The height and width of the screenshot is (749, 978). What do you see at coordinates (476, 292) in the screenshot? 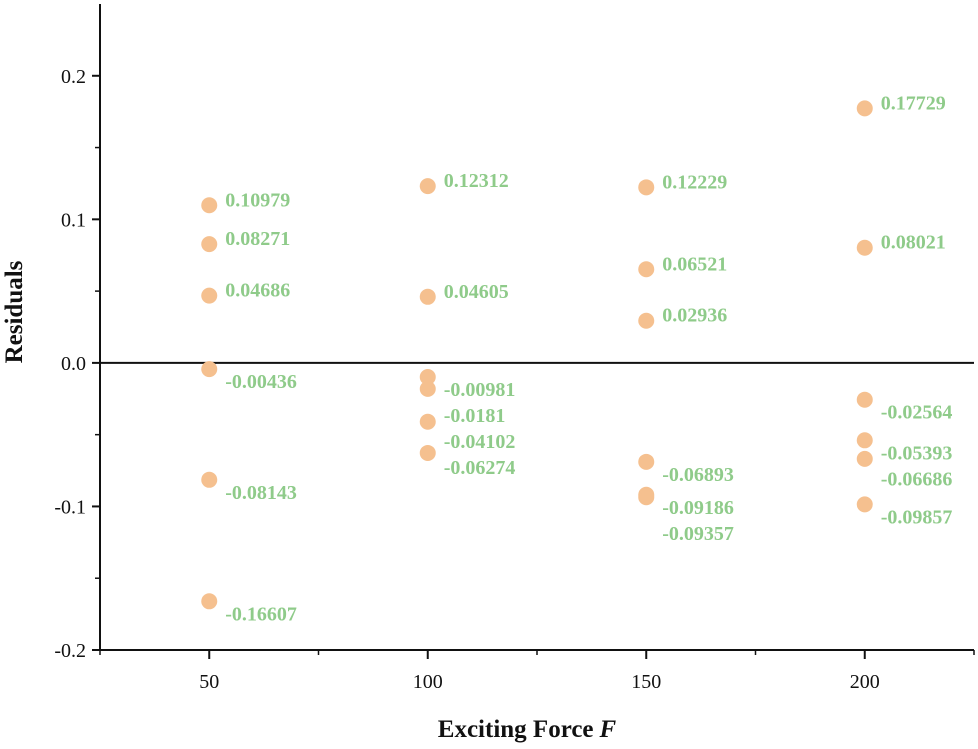
I see `data-label: 0.04605` at bounding box center [476, 292].